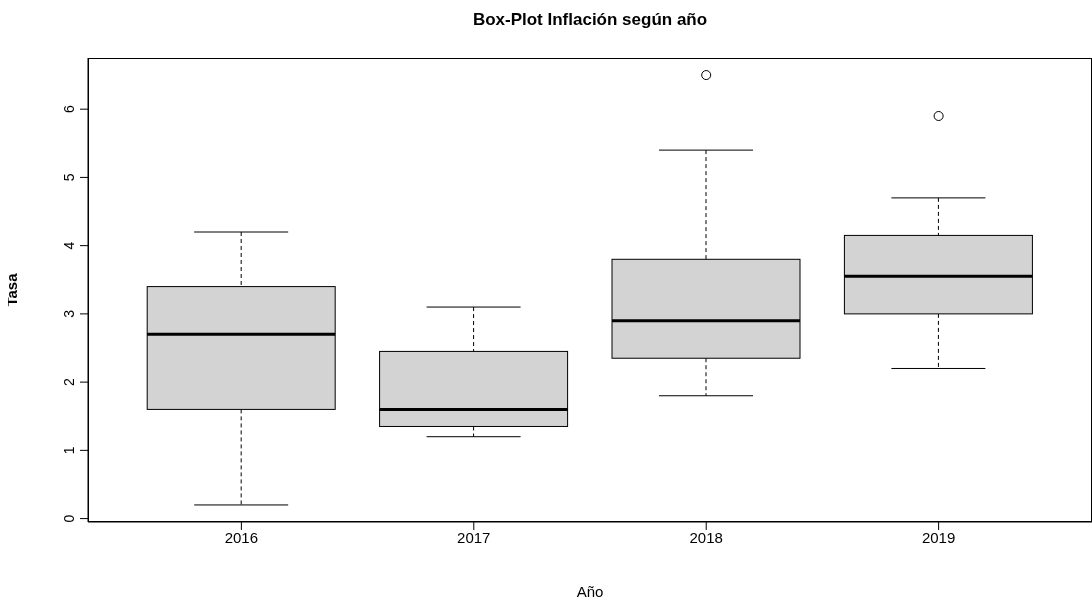  What do you see at coordinates (590, 591) in the screenshot?
I see `x-axis-title: Año` at bounding box center [590, 591].